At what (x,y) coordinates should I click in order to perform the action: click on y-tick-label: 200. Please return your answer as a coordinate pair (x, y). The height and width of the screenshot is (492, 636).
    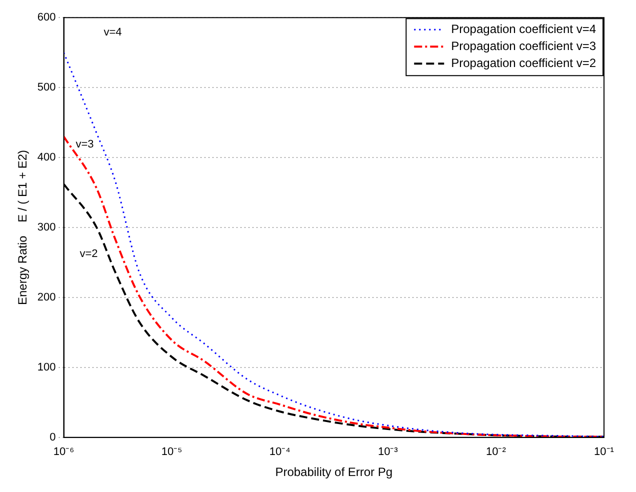
    Looking at the image, I should click on (46, 298).